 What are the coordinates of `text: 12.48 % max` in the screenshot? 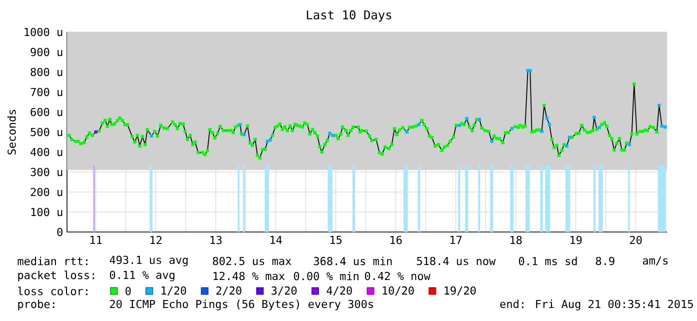 It's located at (249, 276).